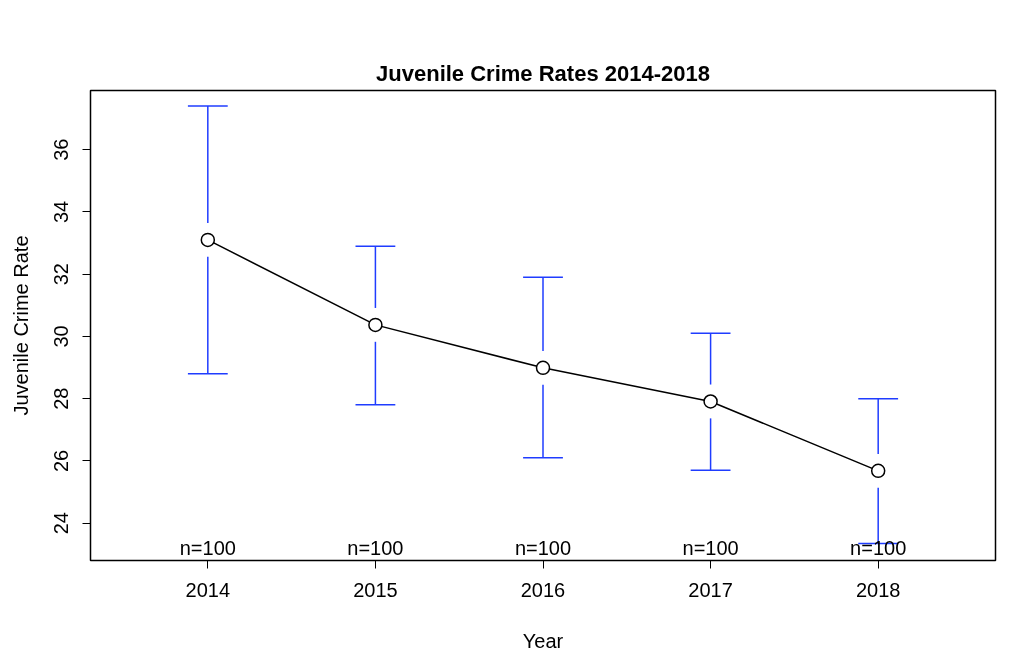  I want to click on y-tick-label: 36, so click(61, 149).